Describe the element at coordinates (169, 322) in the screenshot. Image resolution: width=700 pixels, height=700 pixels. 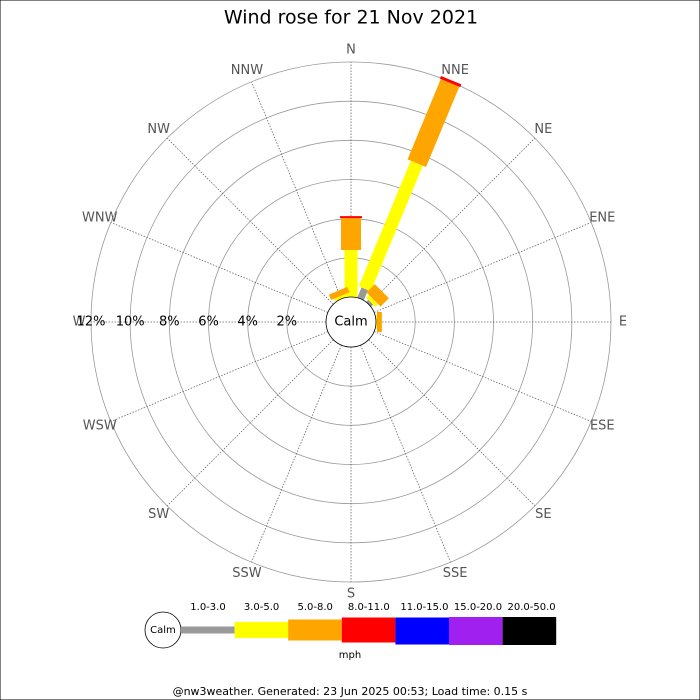
I see `r-tick-label: 8%` at that location.